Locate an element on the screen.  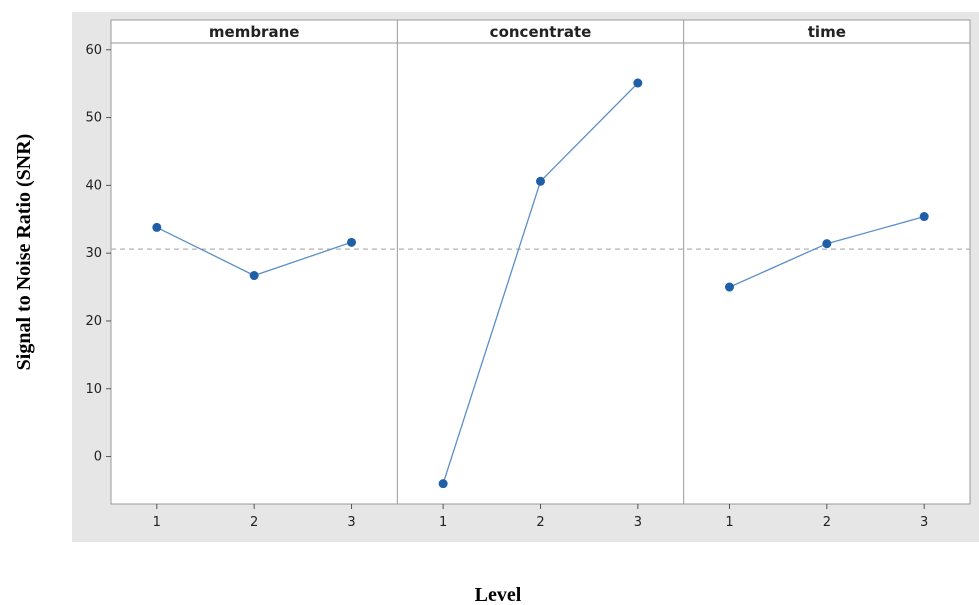
panel-title: concentrate is located at coordinates (541, 32).